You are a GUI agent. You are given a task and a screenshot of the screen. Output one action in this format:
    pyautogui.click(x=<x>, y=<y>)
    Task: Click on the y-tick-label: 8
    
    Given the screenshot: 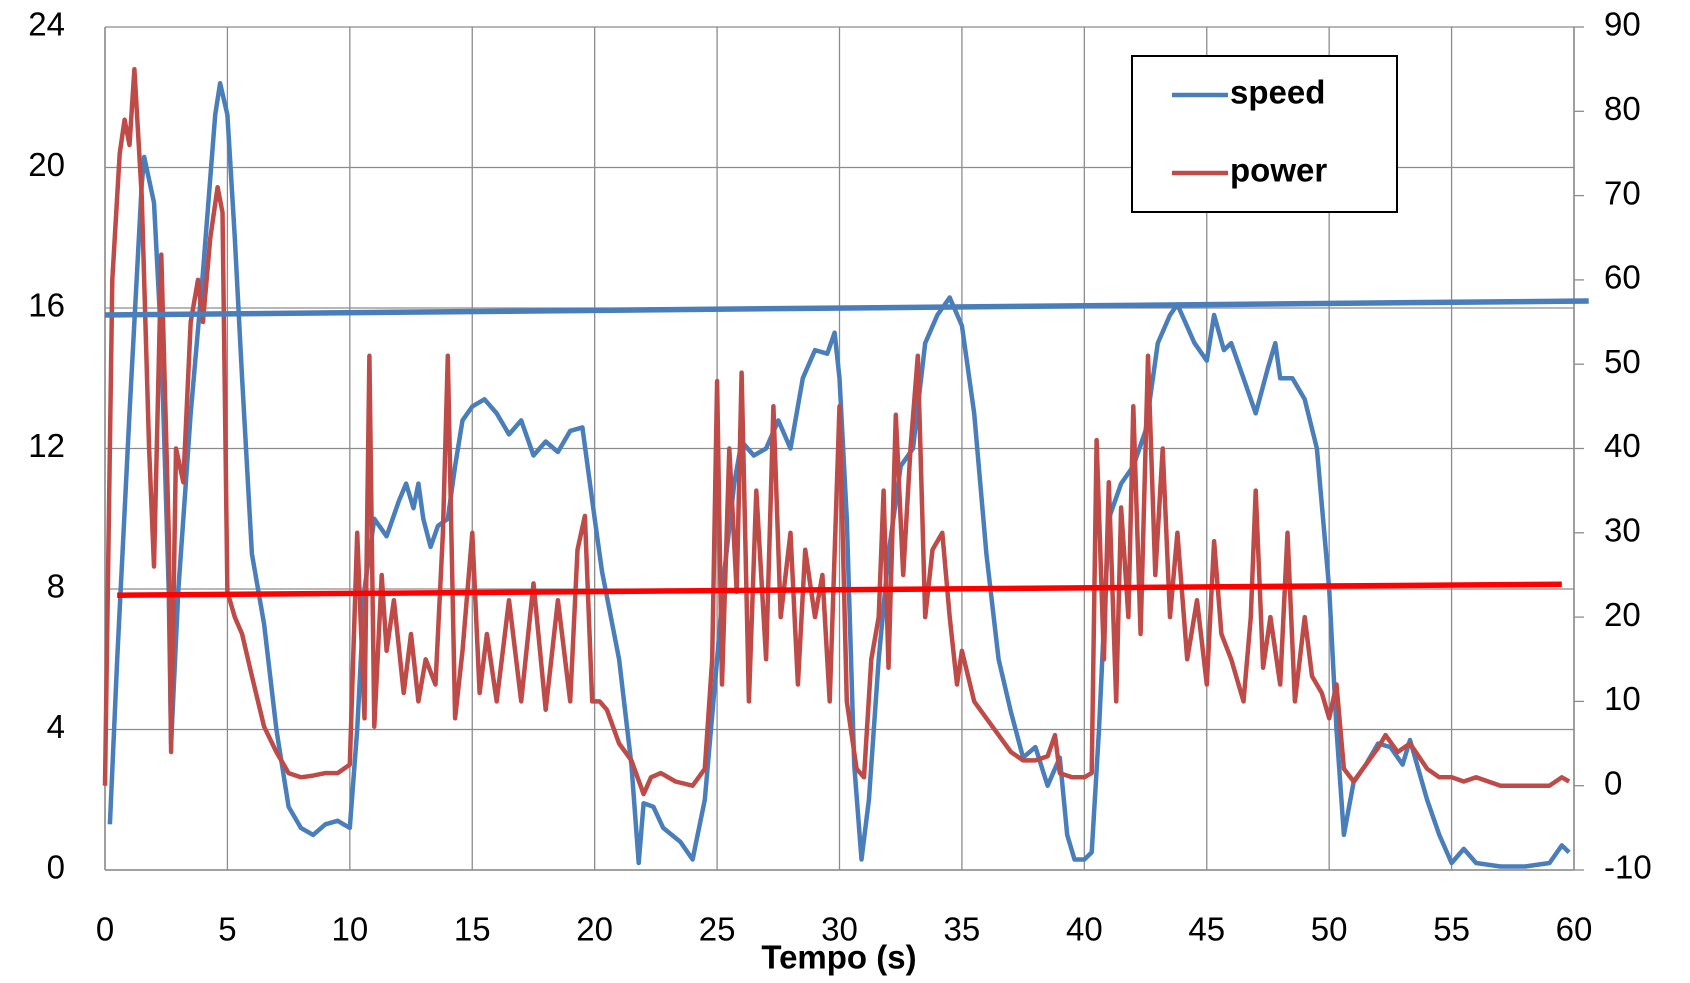 What is the action you would take?
    pyautogui.click(x=56, y=586)
    